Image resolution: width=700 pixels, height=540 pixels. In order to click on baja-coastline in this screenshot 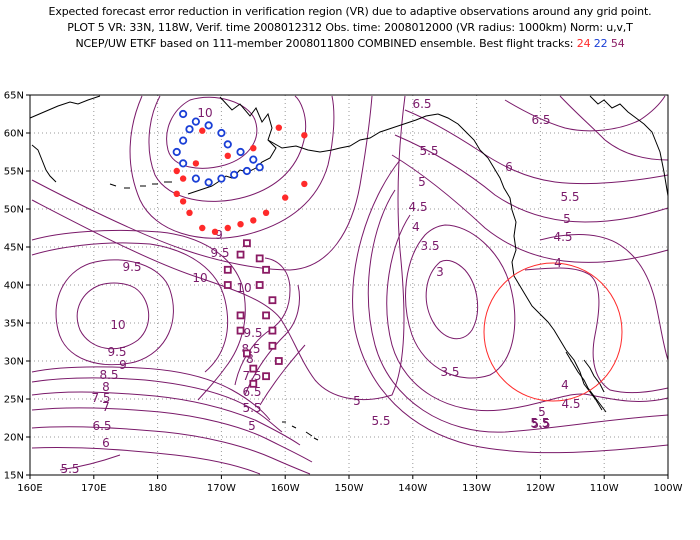, I will do `click(586, 382)`.